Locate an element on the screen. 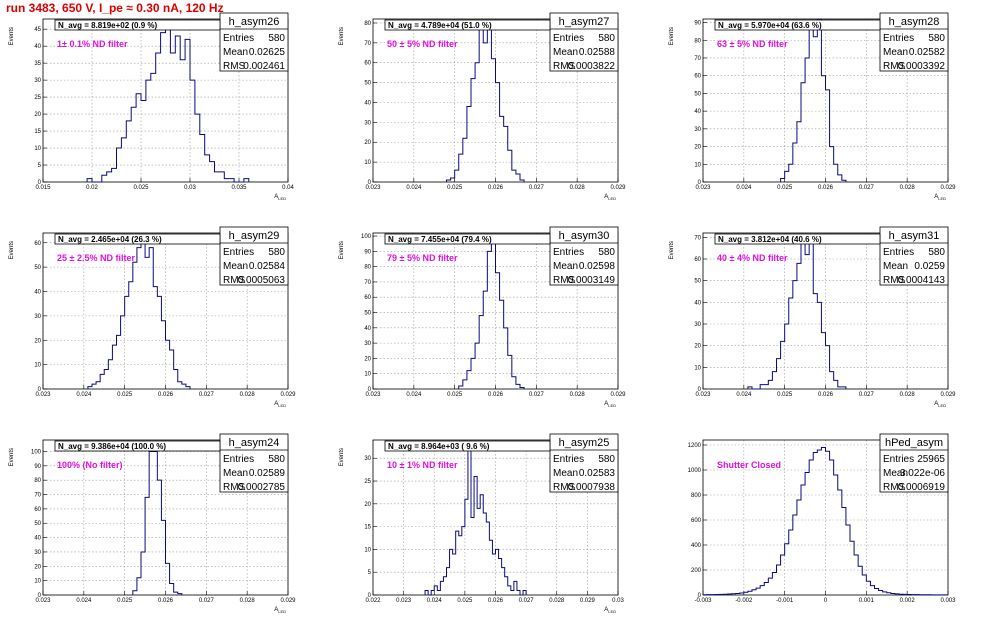 Image resolution: width=996 pixels, height=622 pixels. y-tick-label: 800 is located at coordinates (696, 496).